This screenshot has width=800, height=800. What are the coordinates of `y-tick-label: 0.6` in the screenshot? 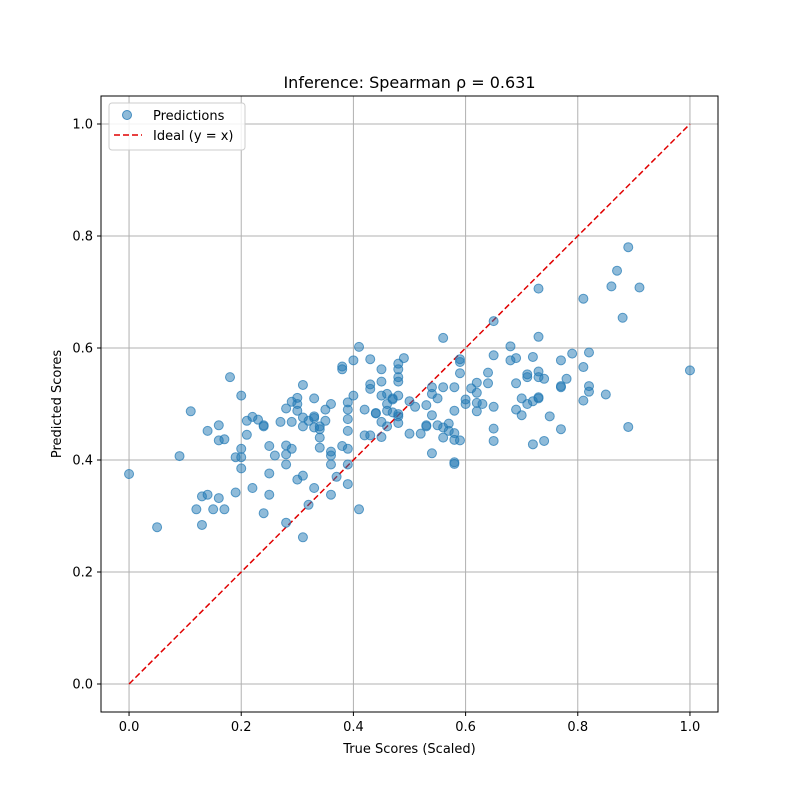 It's located at (82, 349).